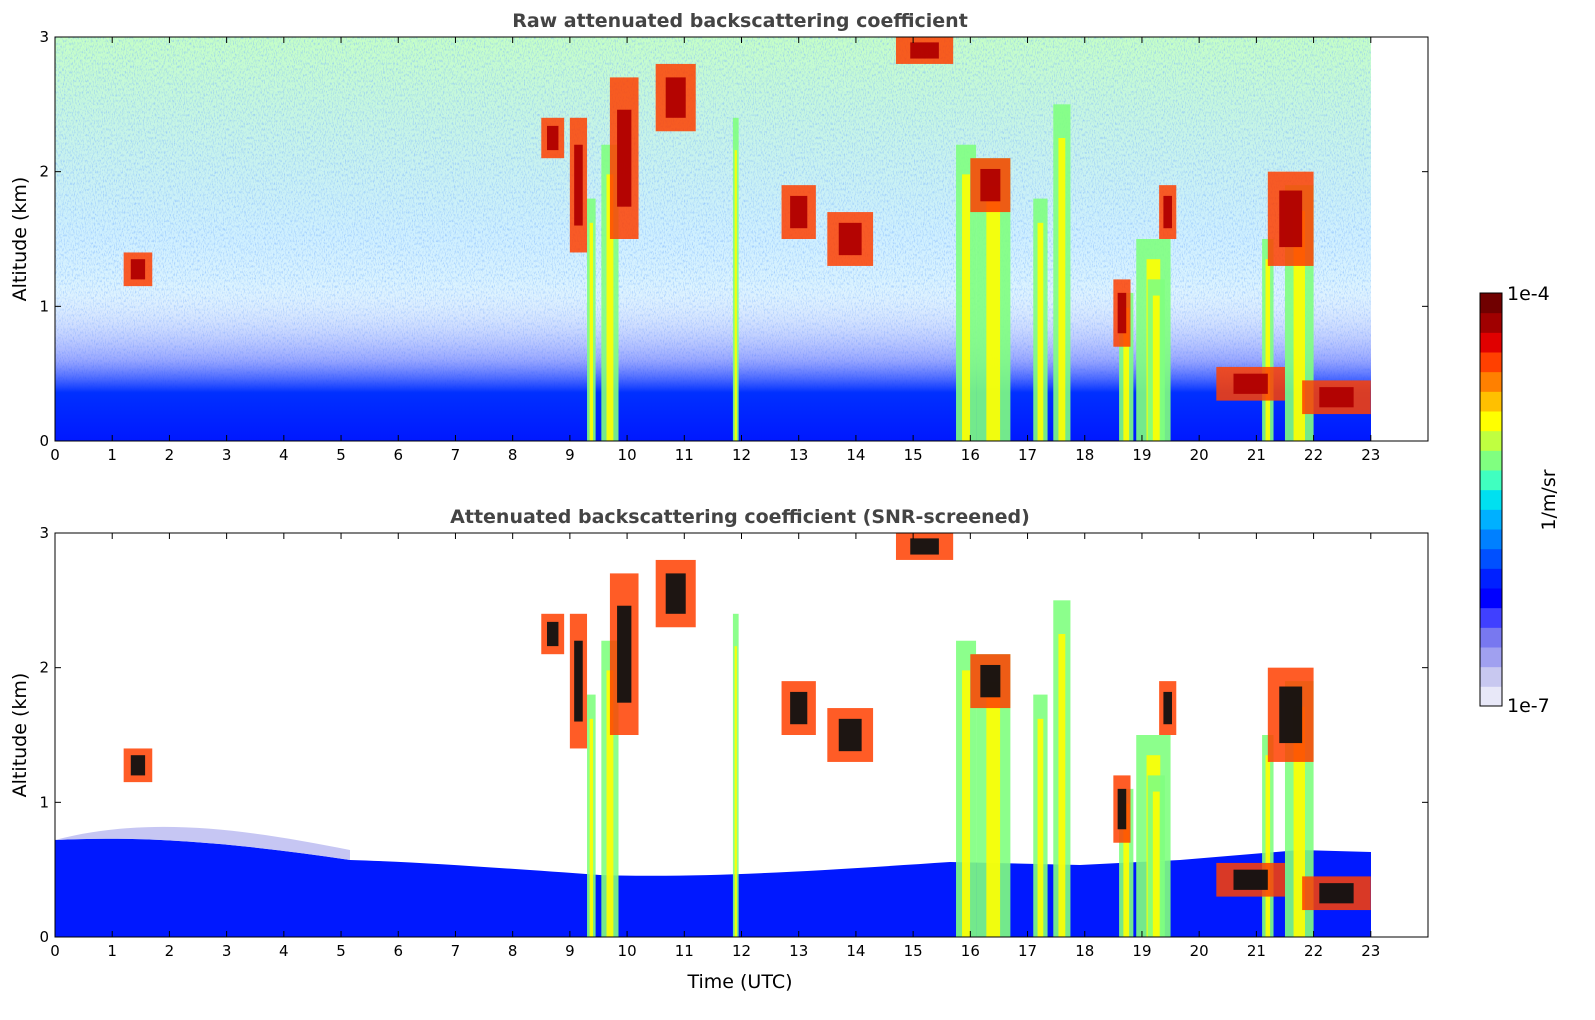  Describe the element at coordinates (284, 951) in the screenshot. I see `x-tick-label: 4` at that location.